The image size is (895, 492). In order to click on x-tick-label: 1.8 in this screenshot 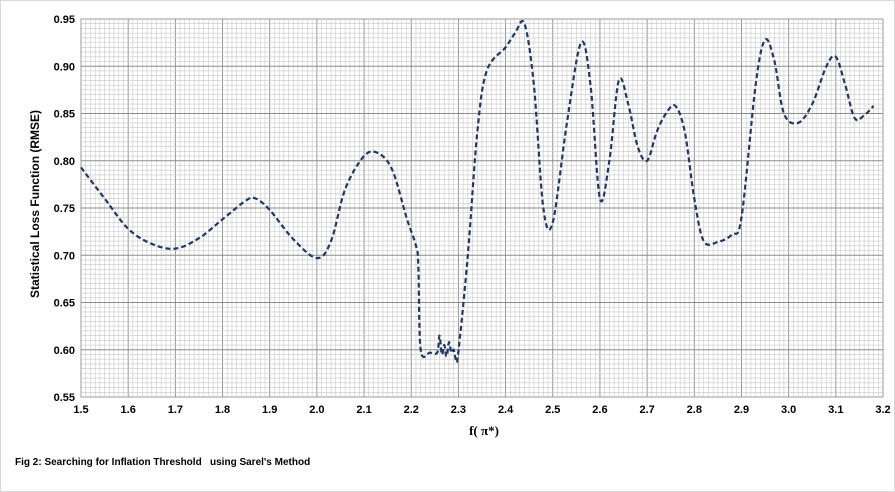, I will do `click(222, 410)`.